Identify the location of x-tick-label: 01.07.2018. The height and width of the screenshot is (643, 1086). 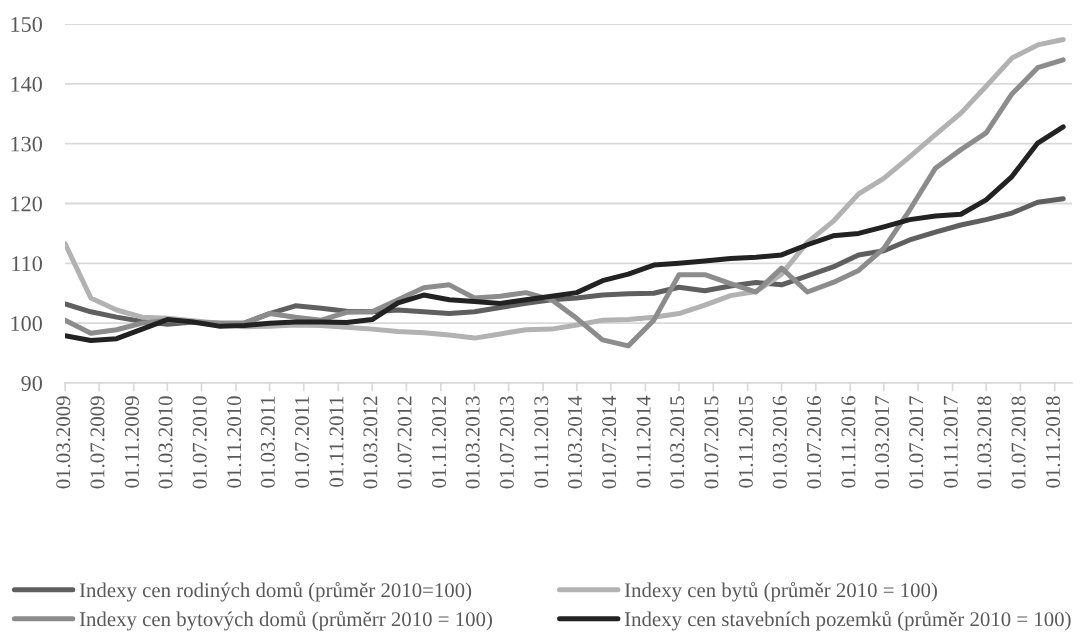
(1018, 442).